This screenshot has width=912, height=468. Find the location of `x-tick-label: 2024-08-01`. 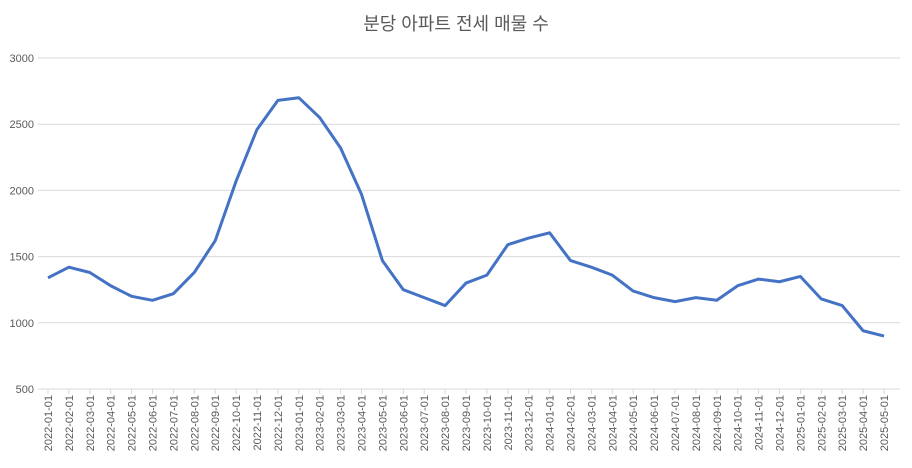

x-tick-label: 2024-08-01 is located at coordinates (697, 423).